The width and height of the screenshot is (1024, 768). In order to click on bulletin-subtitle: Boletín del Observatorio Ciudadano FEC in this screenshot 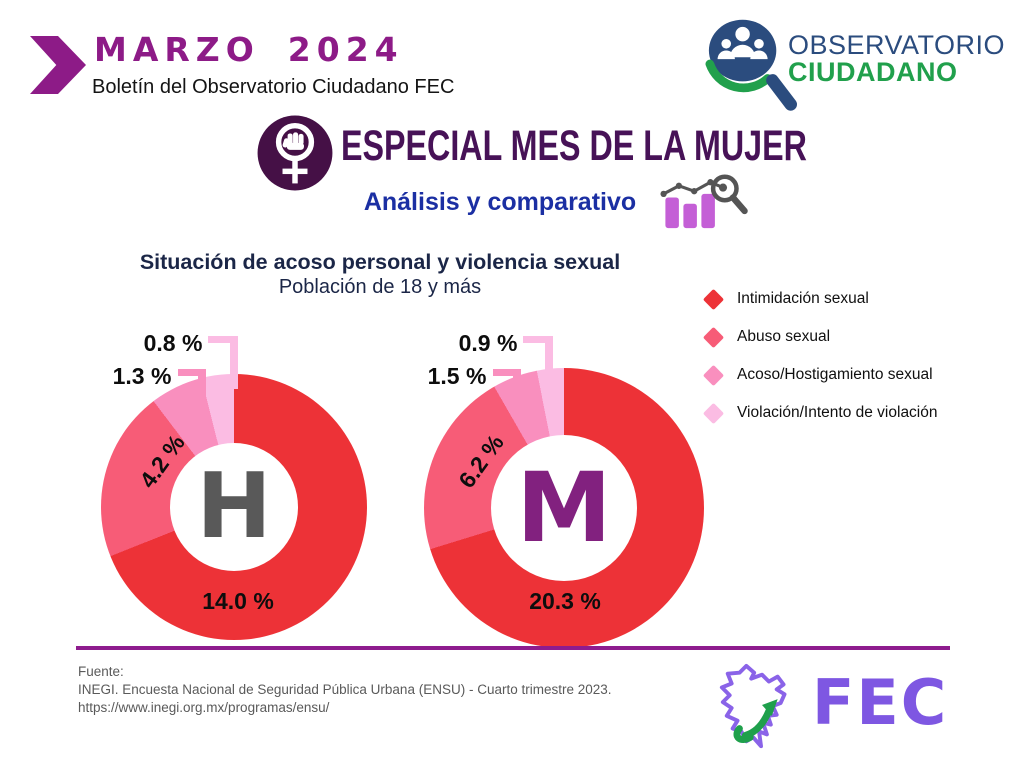, I will do `click(273, 87)`.